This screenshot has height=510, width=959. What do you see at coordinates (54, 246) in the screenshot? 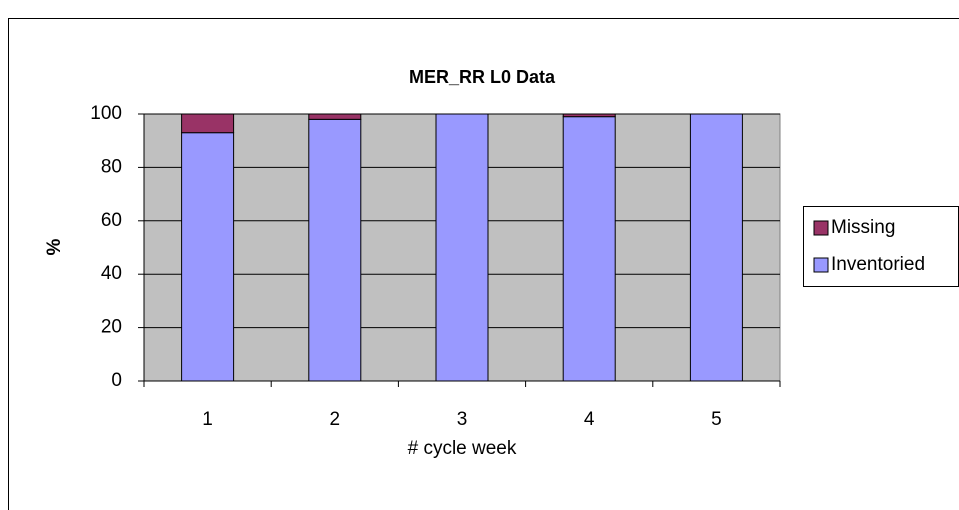
I see `y-axis-label: %` at bounding box center [54, 246].